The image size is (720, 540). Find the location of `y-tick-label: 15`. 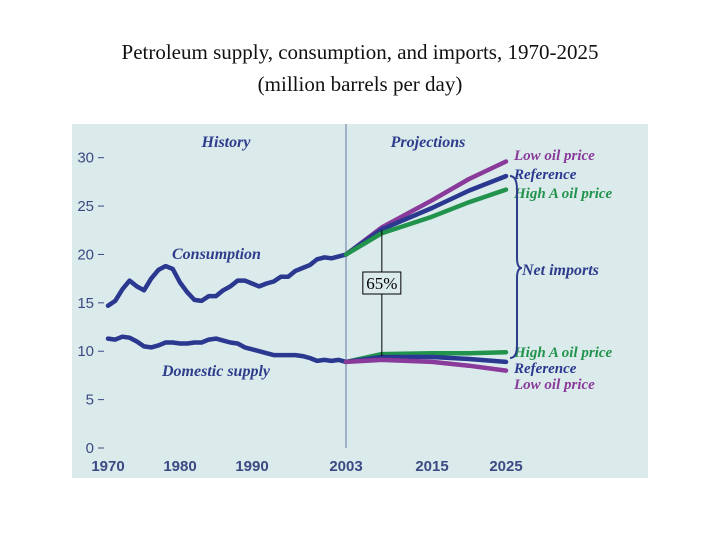

y-tick-label: 15 is located at coordinates (85, 303).